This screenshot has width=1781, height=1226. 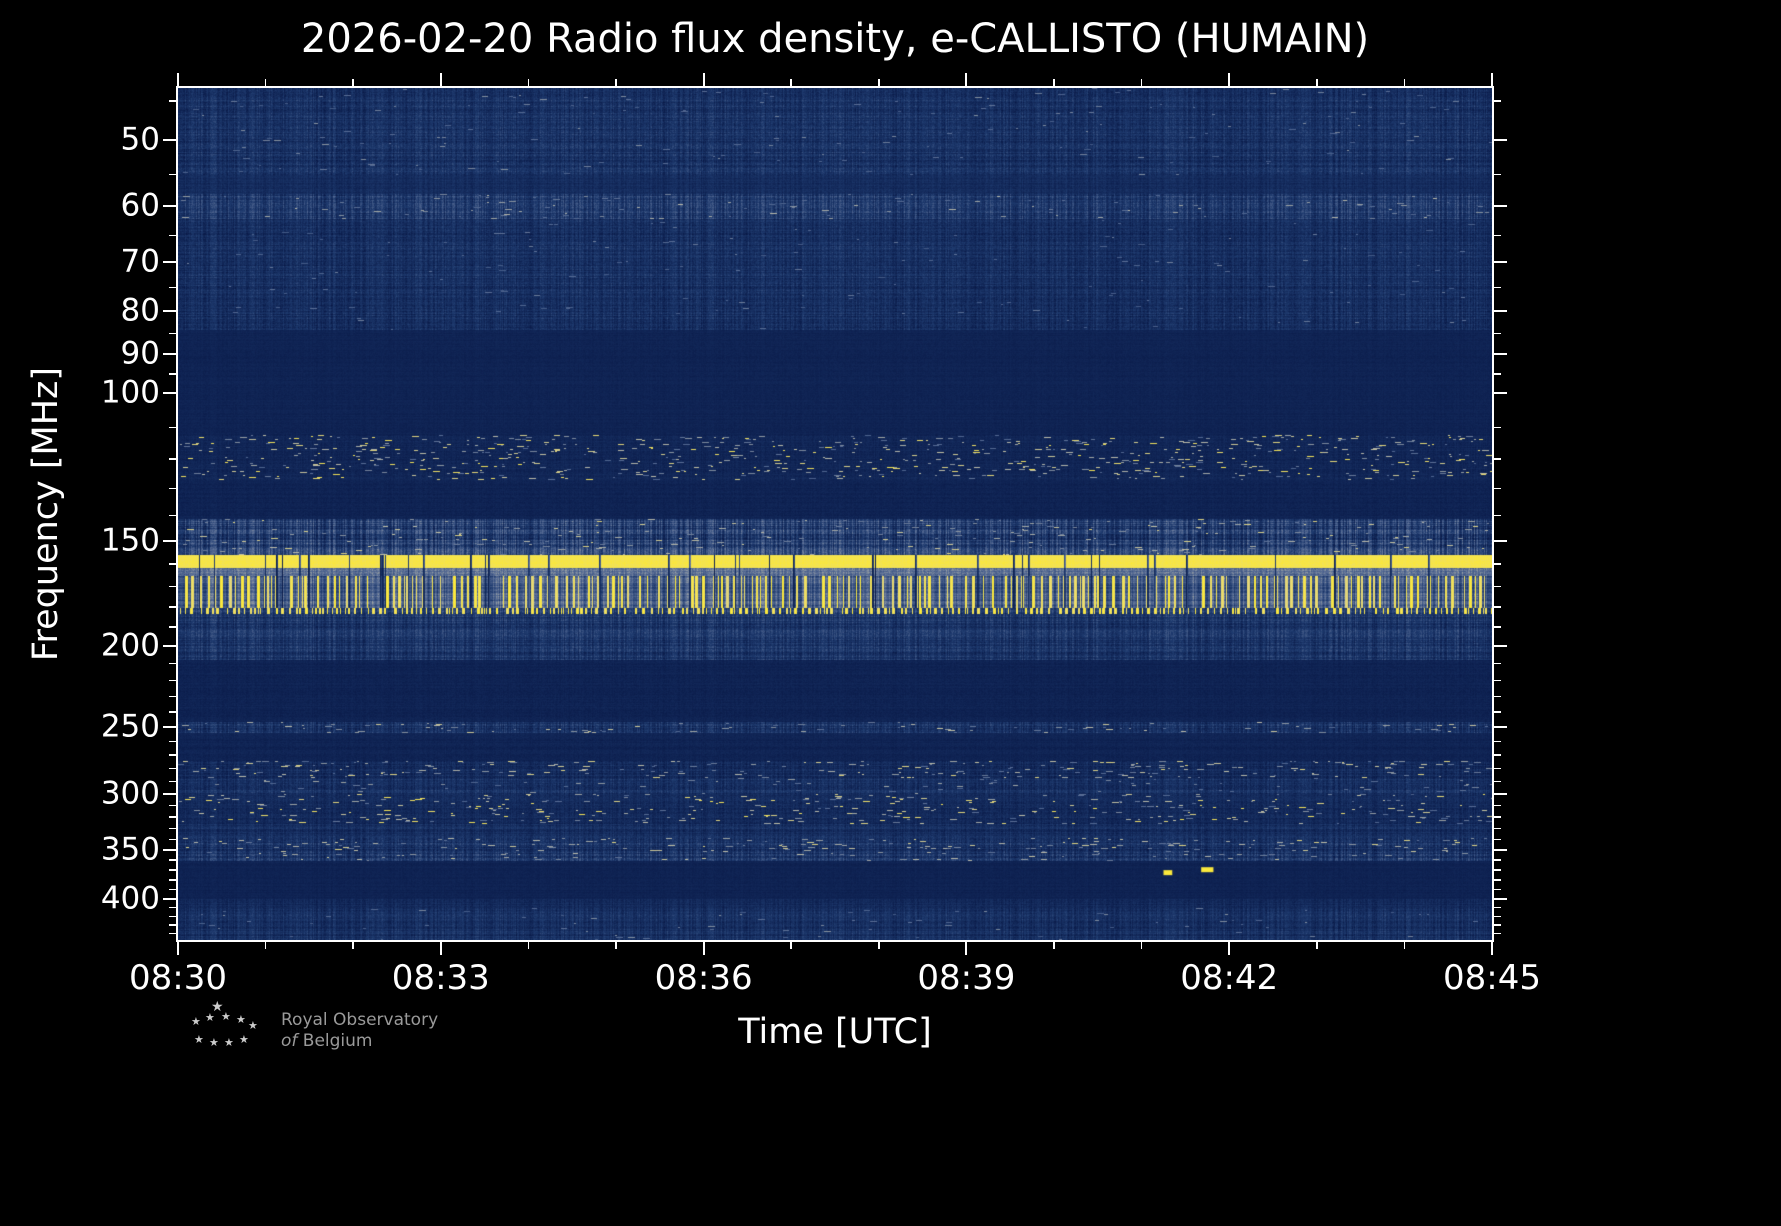 I want to click on x-tick-label: 08:42, so click(x=1229, y=978).